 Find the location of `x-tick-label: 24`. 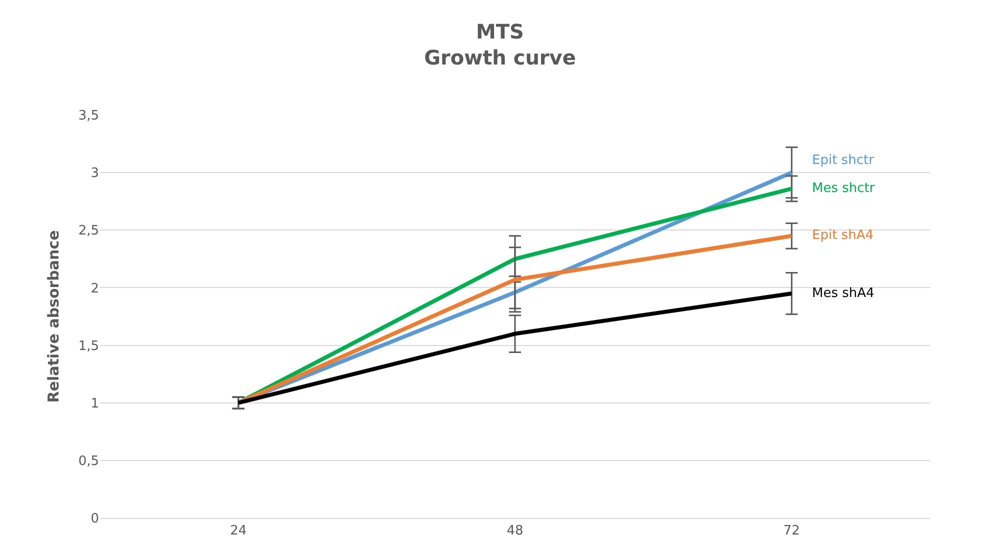

x-tick-label: 24 is located at coordinates (238, 531).